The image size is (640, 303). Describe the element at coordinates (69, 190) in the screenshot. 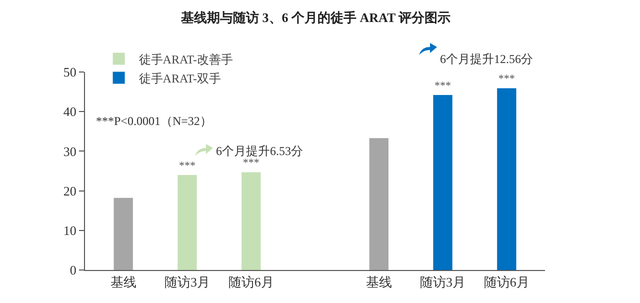

I see `y-tick-label: 20` at that location.